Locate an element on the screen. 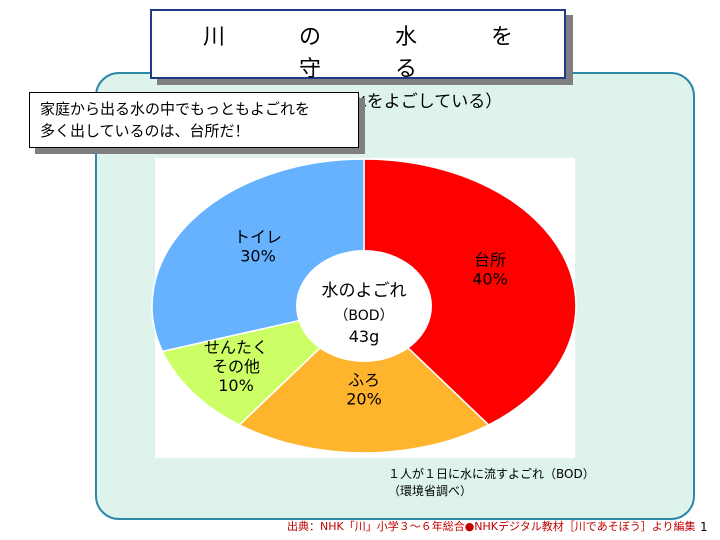  slice-value-label: 30% is located at coordinates (258, 256).